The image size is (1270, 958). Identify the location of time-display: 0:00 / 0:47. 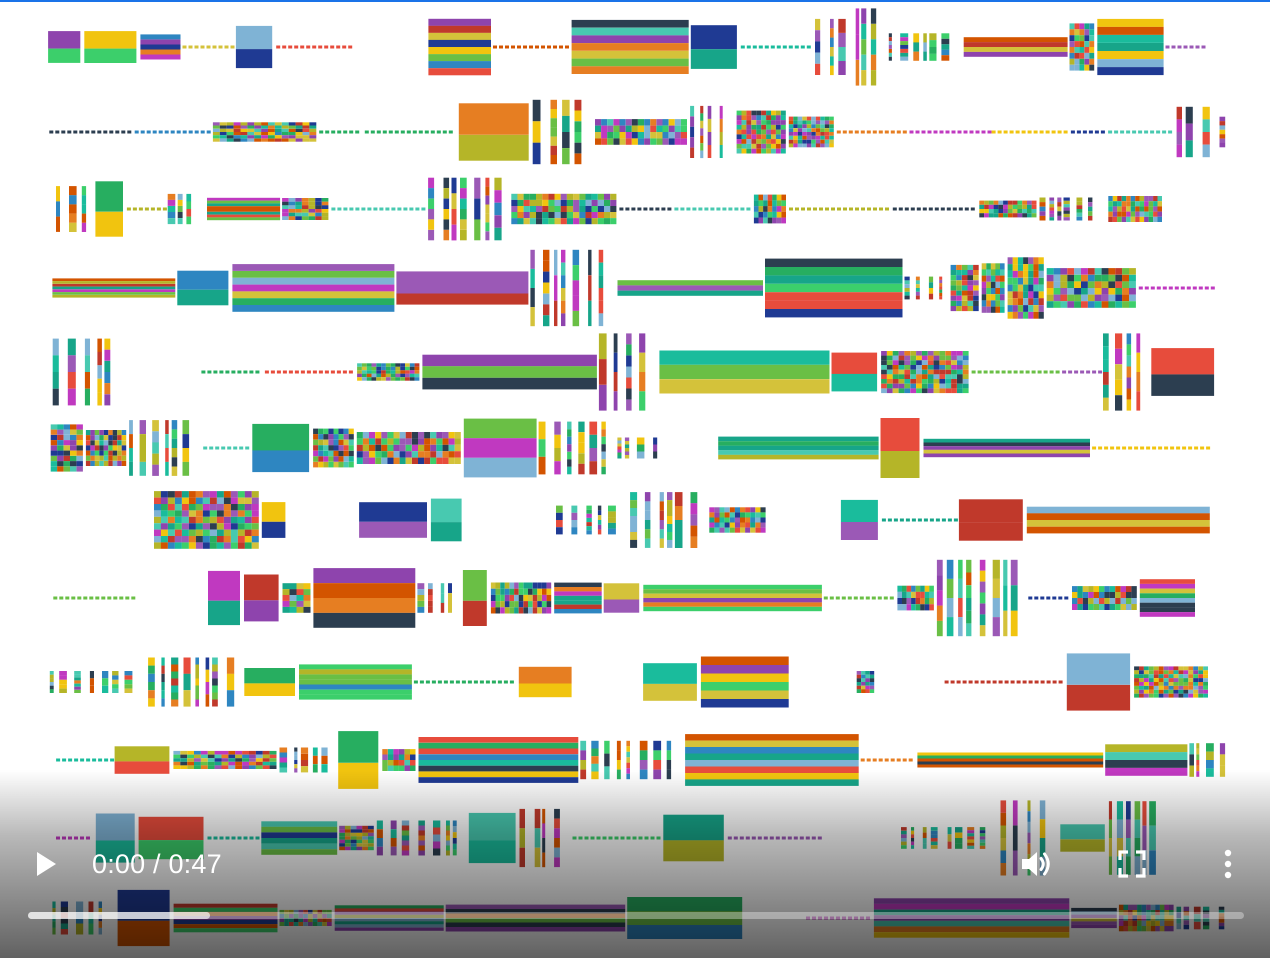
(157, 864).